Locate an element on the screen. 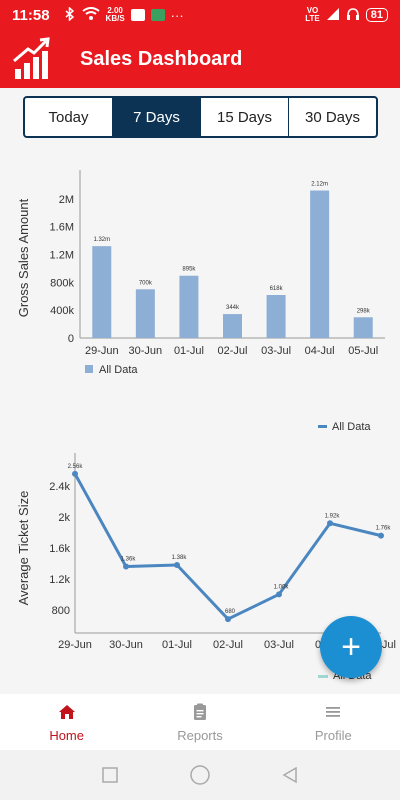  recent-apps-icon is located at coordinates (110, 775).